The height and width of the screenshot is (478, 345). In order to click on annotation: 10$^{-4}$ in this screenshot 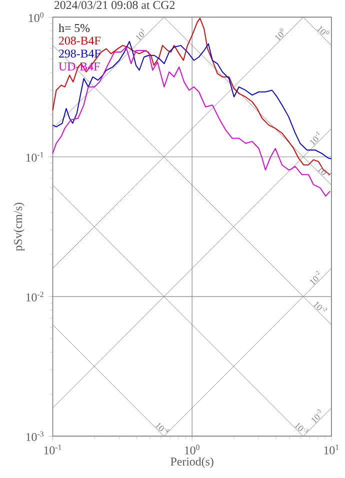, I will do `click(162, 427)`.